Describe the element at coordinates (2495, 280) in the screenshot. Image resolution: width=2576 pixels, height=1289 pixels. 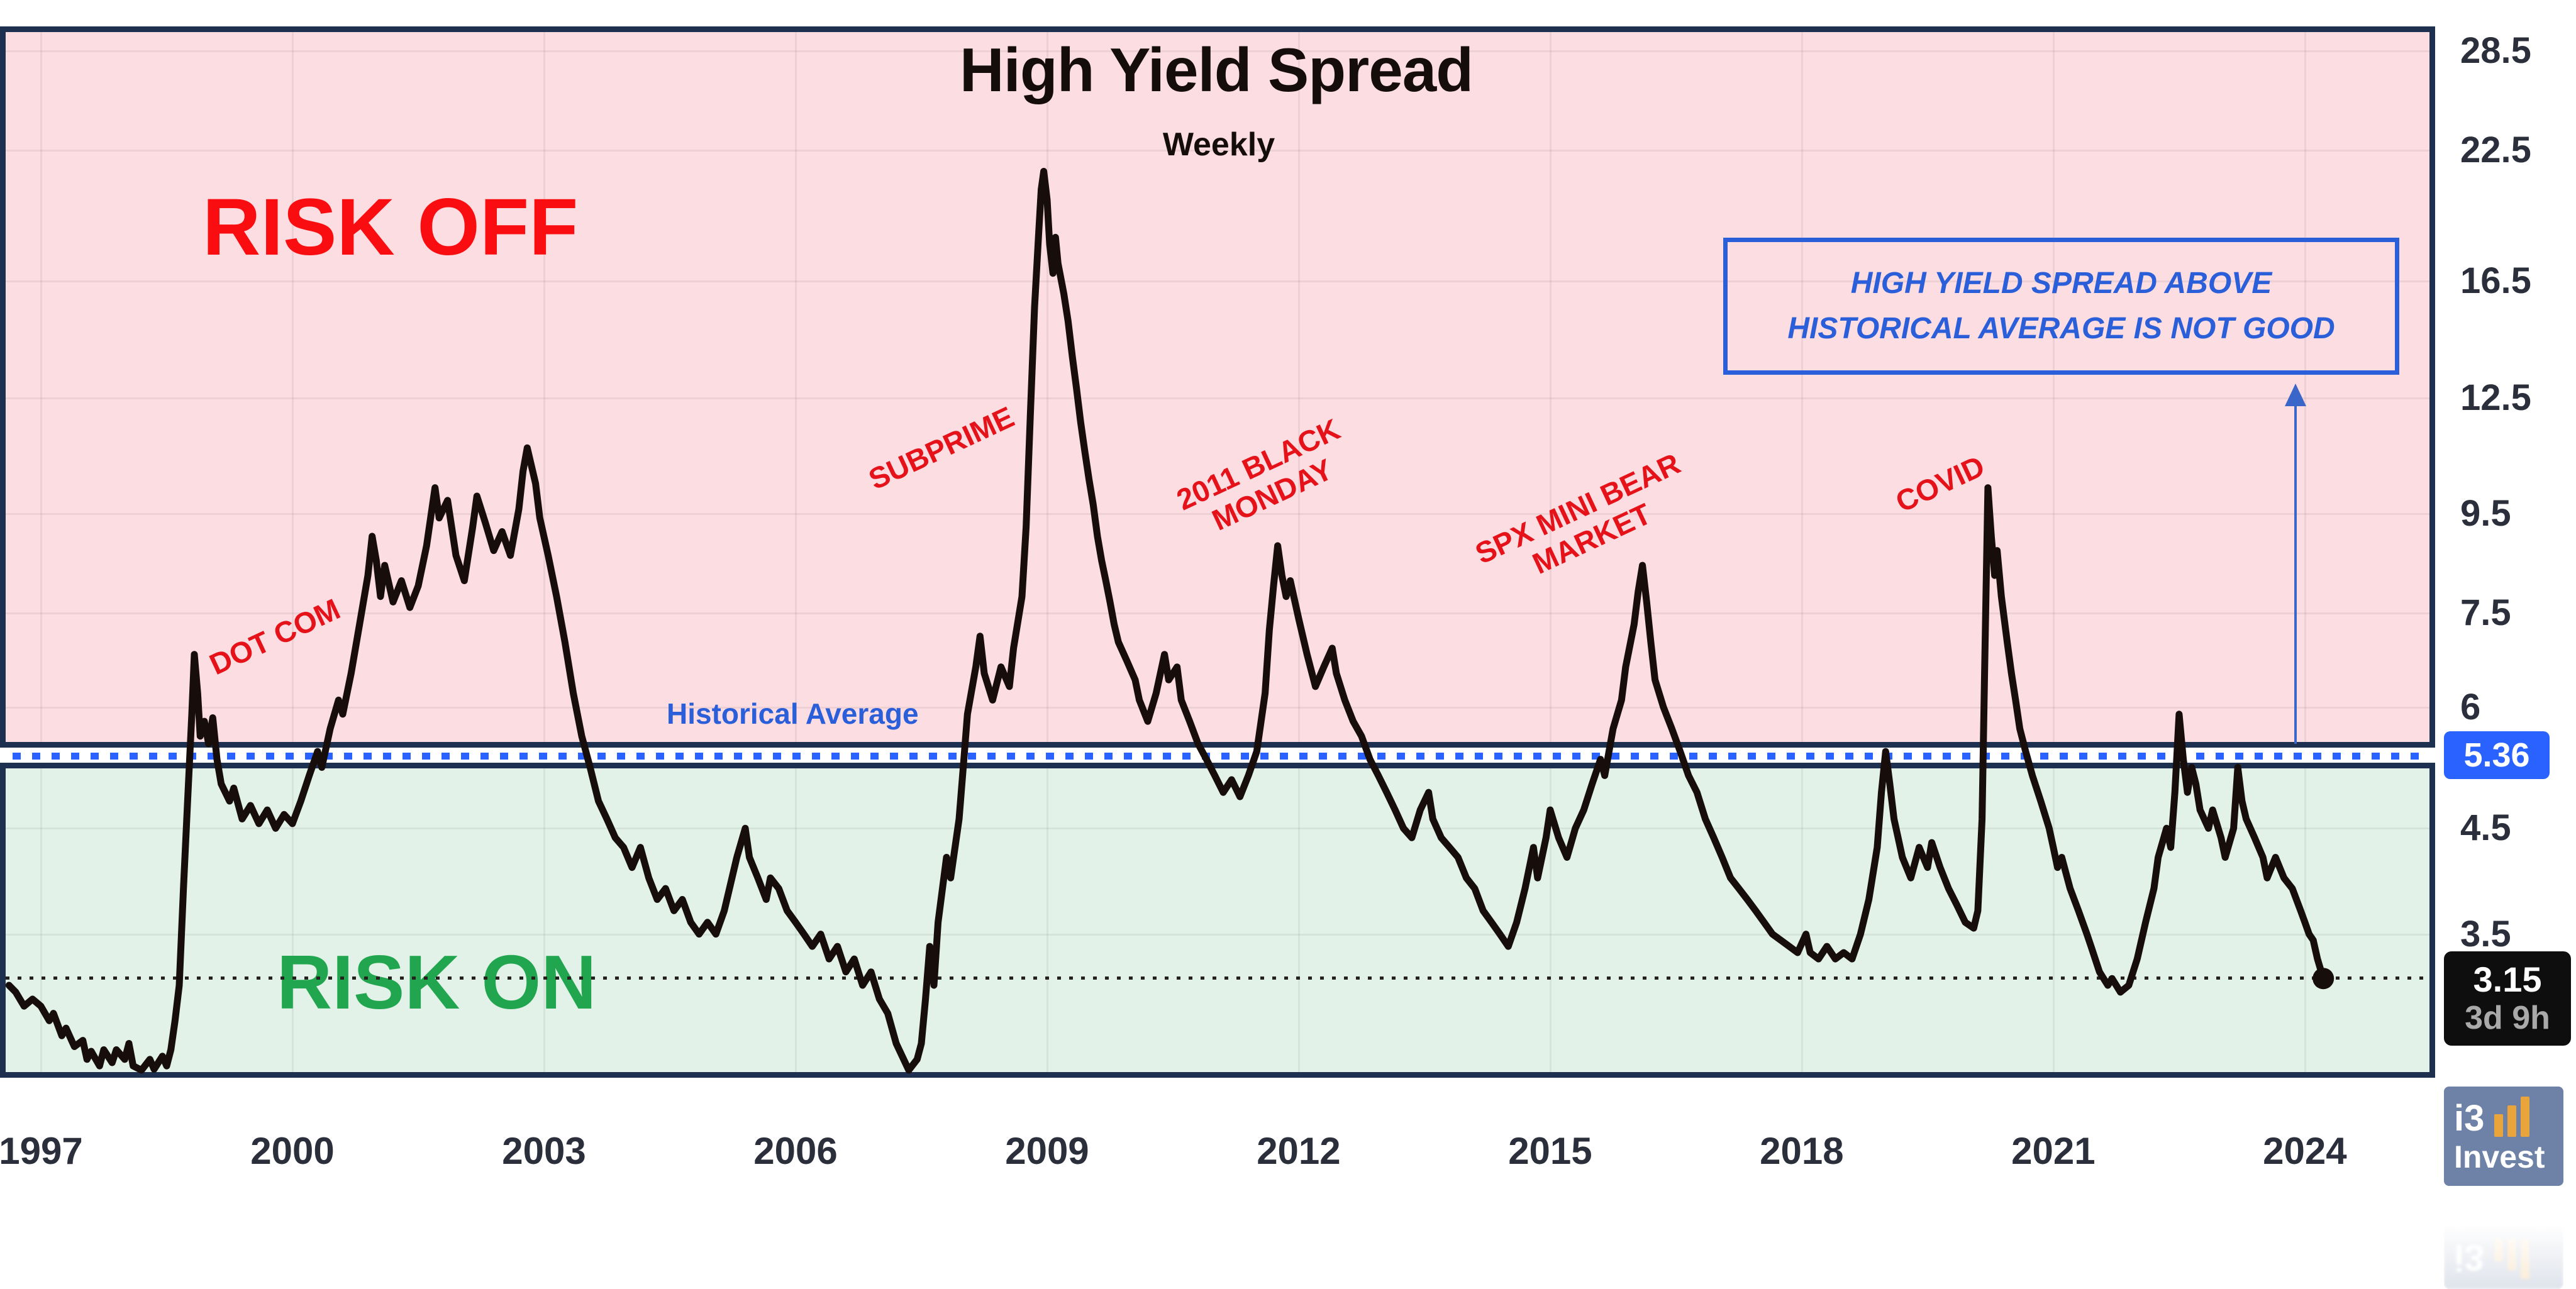
I see `y-axis-tick-label: 16.5` at that location.